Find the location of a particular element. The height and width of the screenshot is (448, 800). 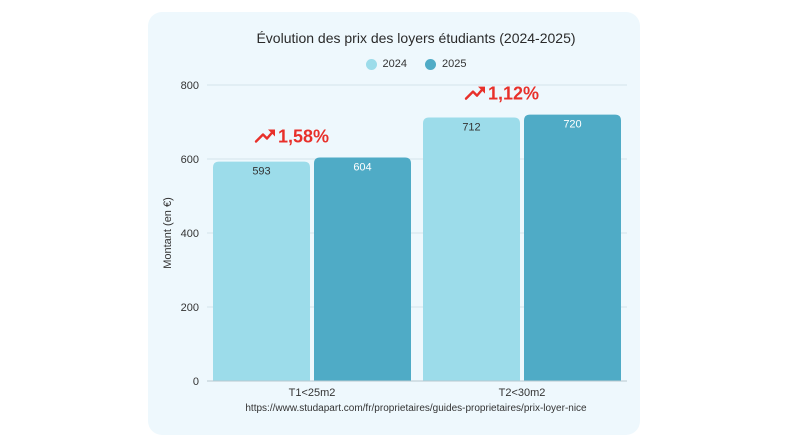

legend-label-2025: 2025 is located at coordinates (454, 64).